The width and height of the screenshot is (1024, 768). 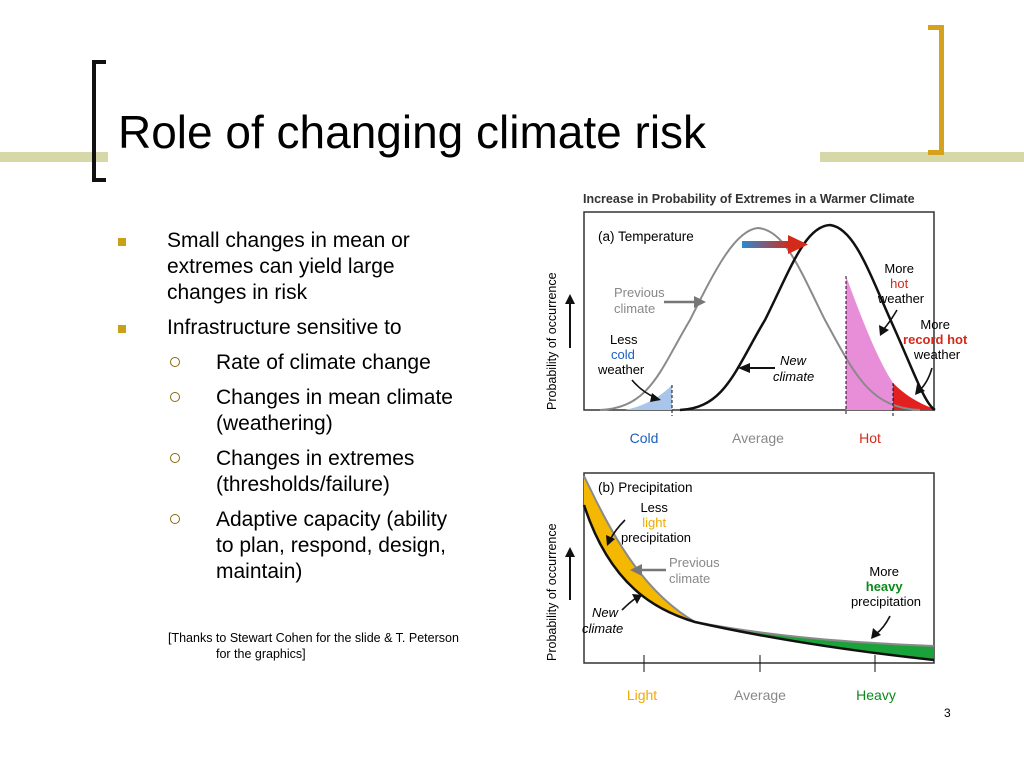 I want to click on axis-label-hot: Hot, so click(x=870, y=438).